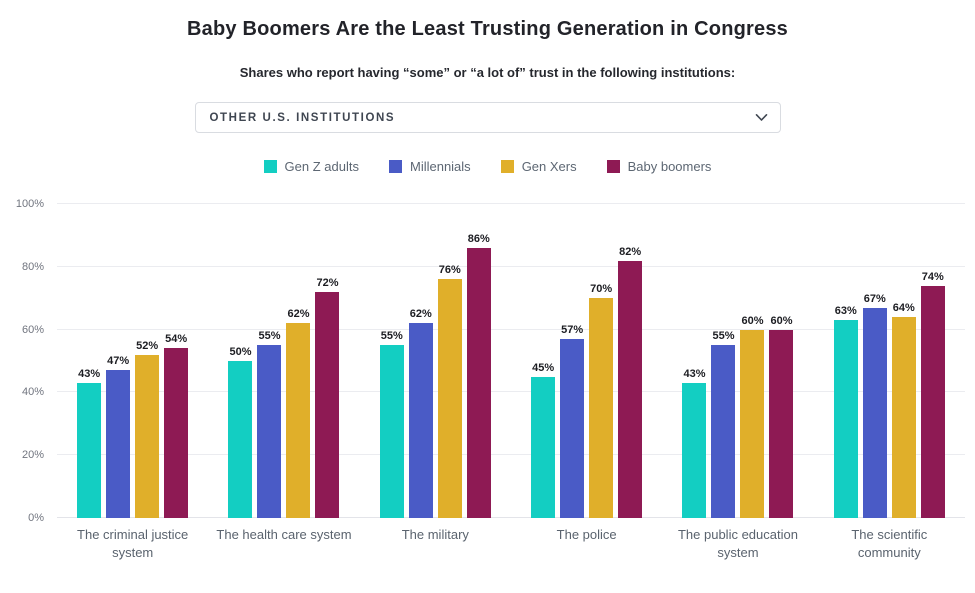  I want to click on bar-baby-boomers: 72%, so click(327, 397).